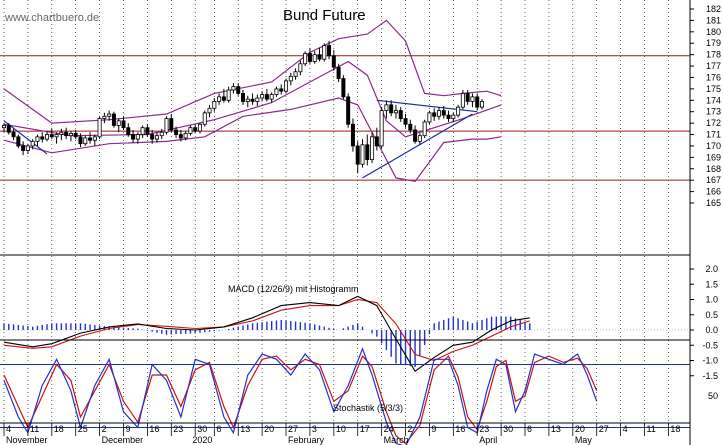  I want to click on stoch-tick-label-0: 50, so click(713, 396).